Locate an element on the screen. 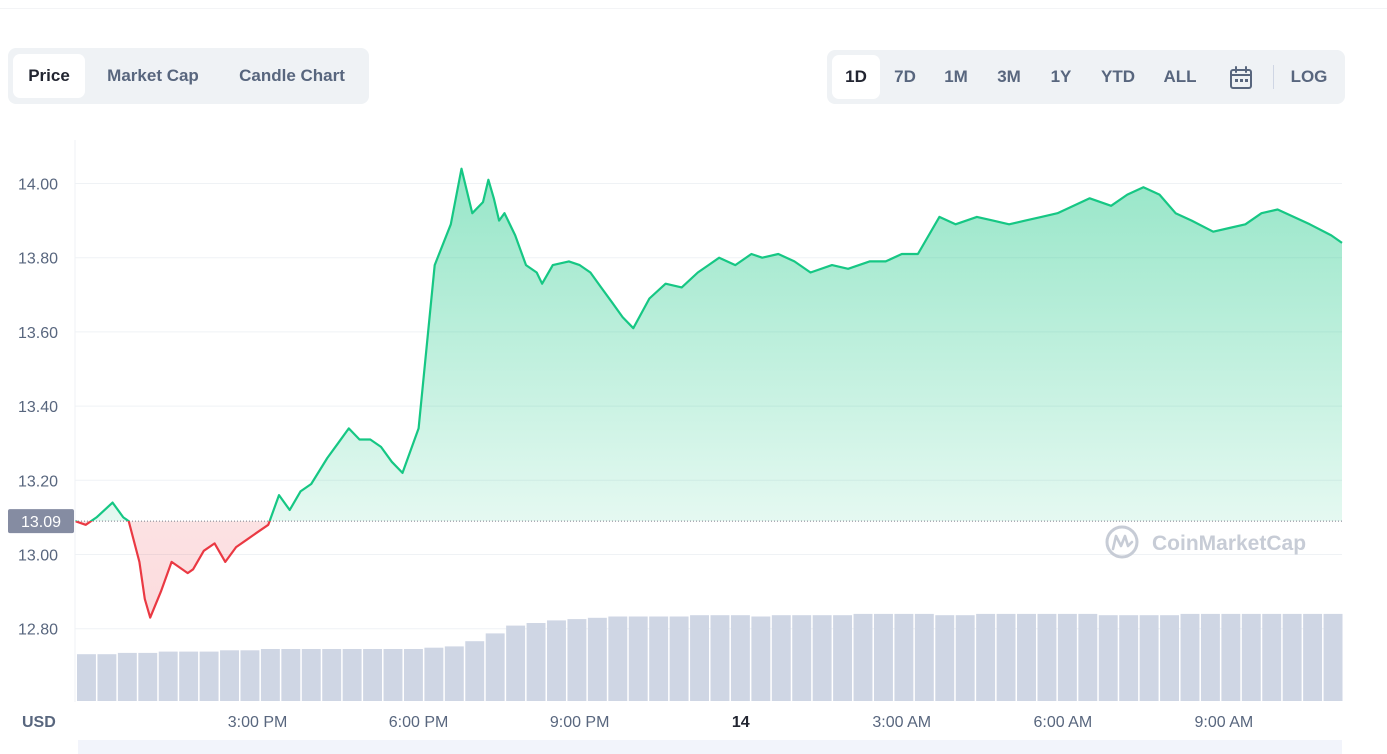  range-1y-button: 1Y is located at coordinates (1061, 76).